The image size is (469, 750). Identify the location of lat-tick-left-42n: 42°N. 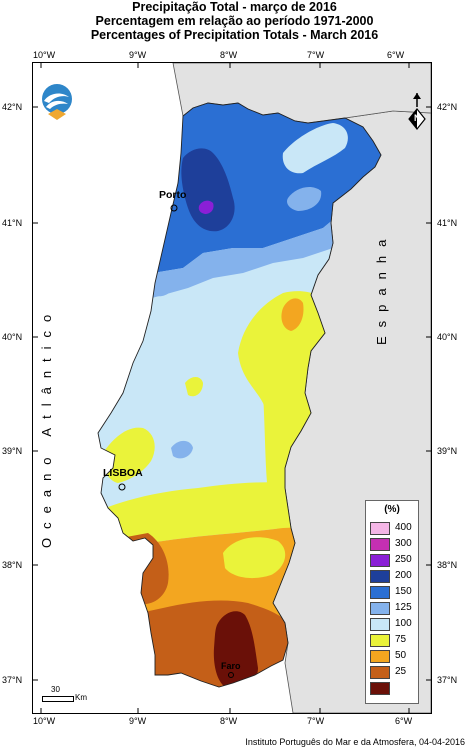
(12, 107).